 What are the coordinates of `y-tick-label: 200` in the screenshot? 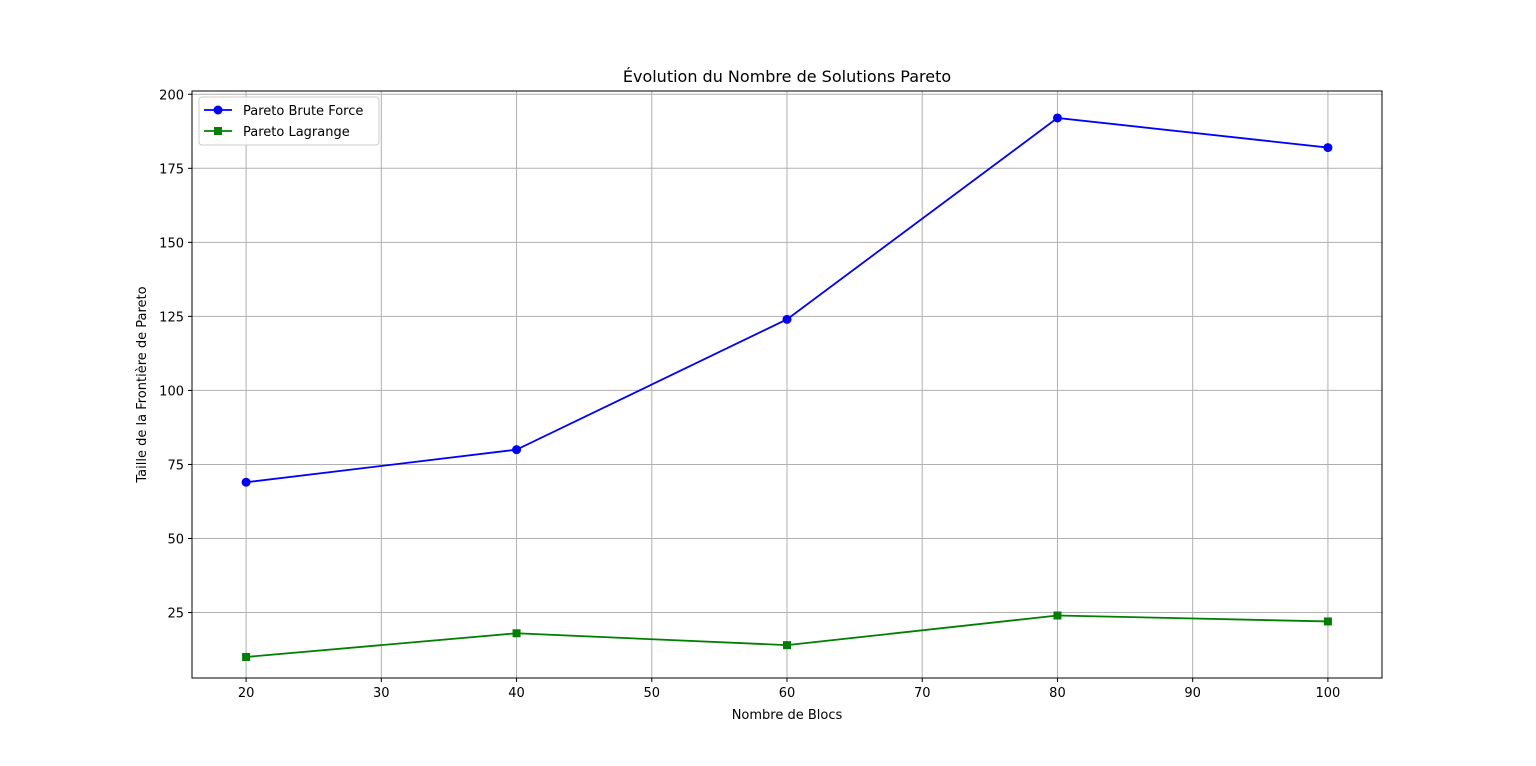 It's located at (171, 95).